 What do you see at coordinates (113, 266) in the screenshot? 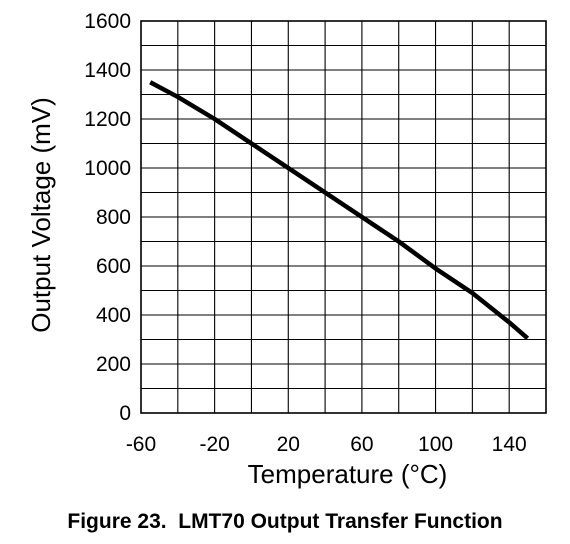
I see `y-tick-label: 600` at bounding box center [113, 266].